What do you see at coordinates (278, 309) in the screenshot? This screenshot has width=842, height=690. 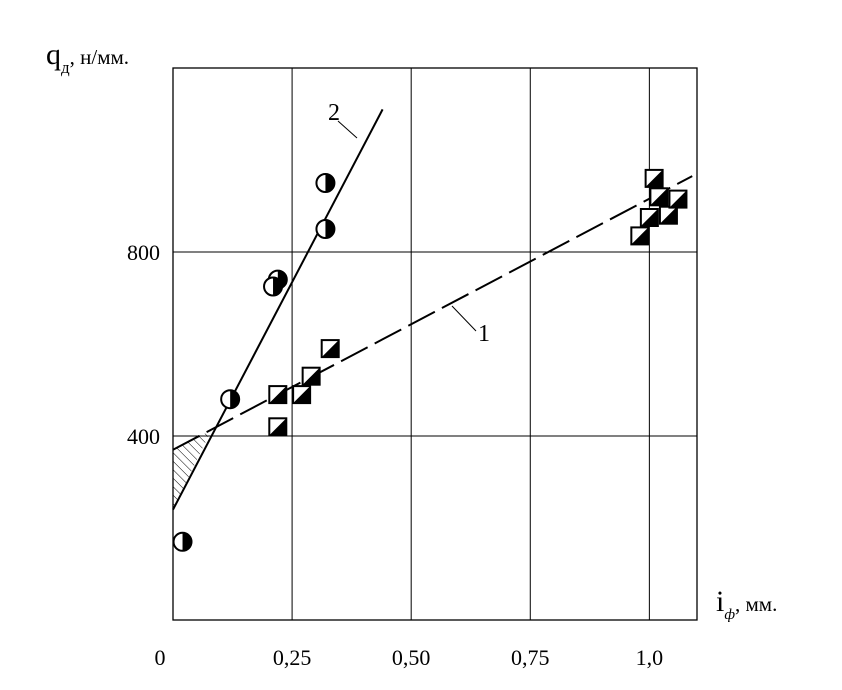 I see `series-2-line` at bounding box center [278, 309].